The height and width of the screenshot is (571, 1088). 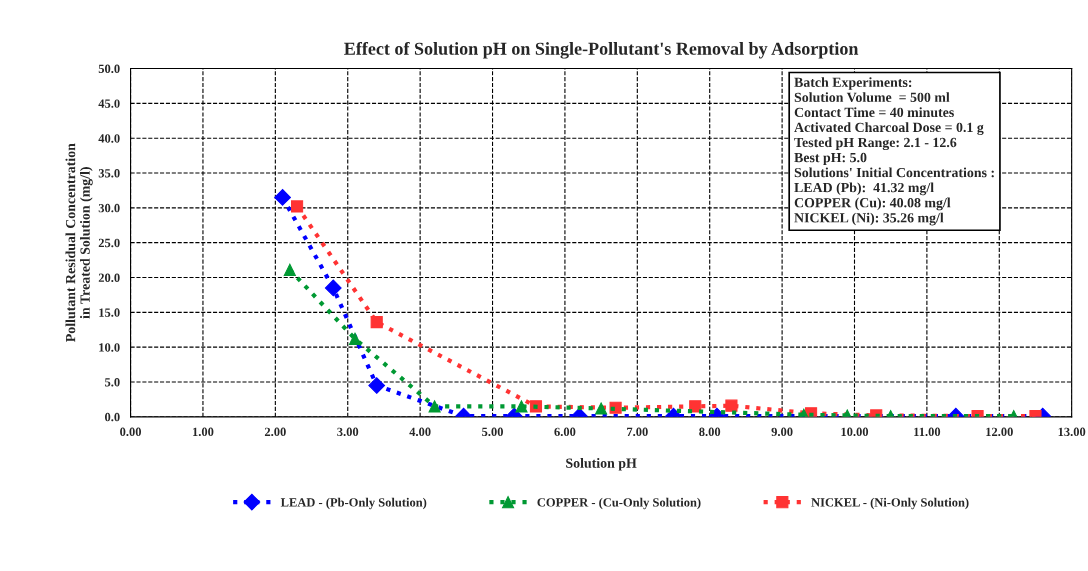 I want to click on annotation: COPPER (Cu): 40.08 mg/l, so click(x=872, y=204).